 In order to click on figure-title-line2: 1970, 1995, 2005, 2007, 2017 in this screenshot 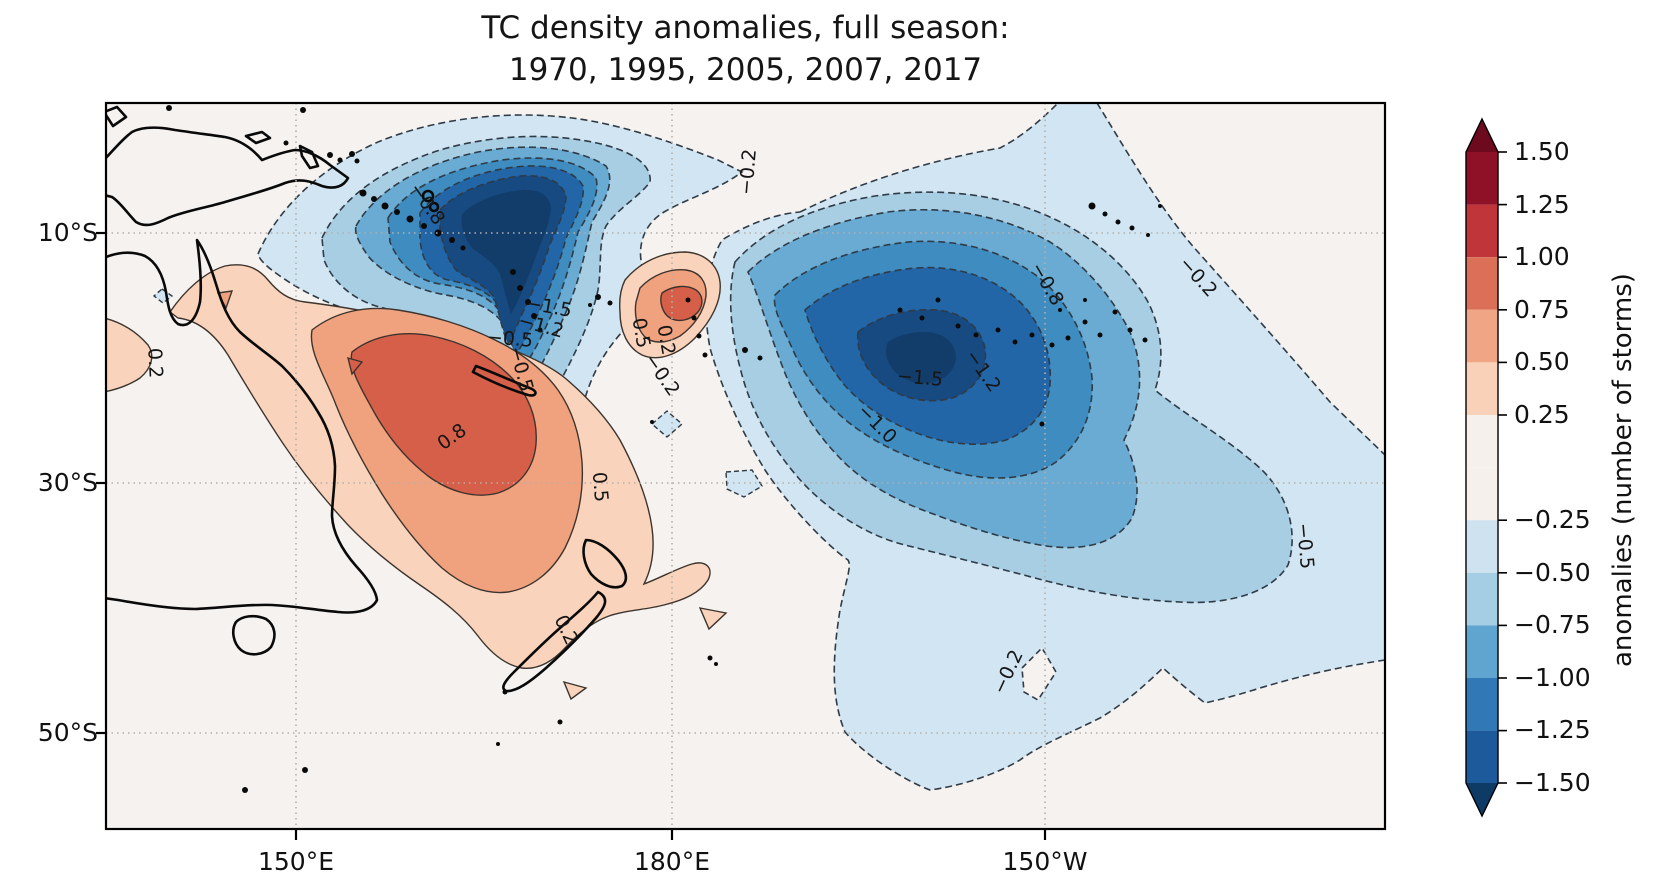, I will do `click(745, 70)`.